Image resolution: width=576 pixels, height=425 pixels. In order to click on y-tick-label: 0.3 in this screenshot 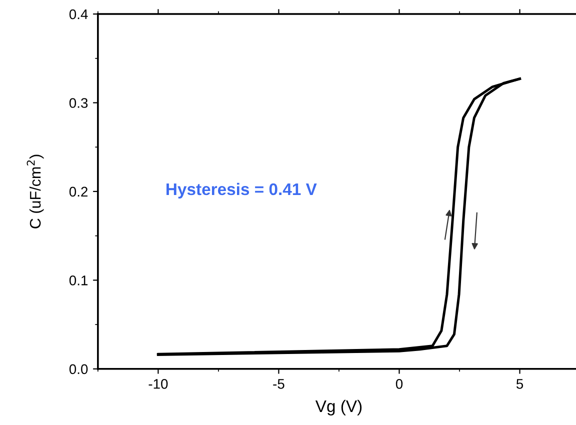, I will do `click(78, 103)`.